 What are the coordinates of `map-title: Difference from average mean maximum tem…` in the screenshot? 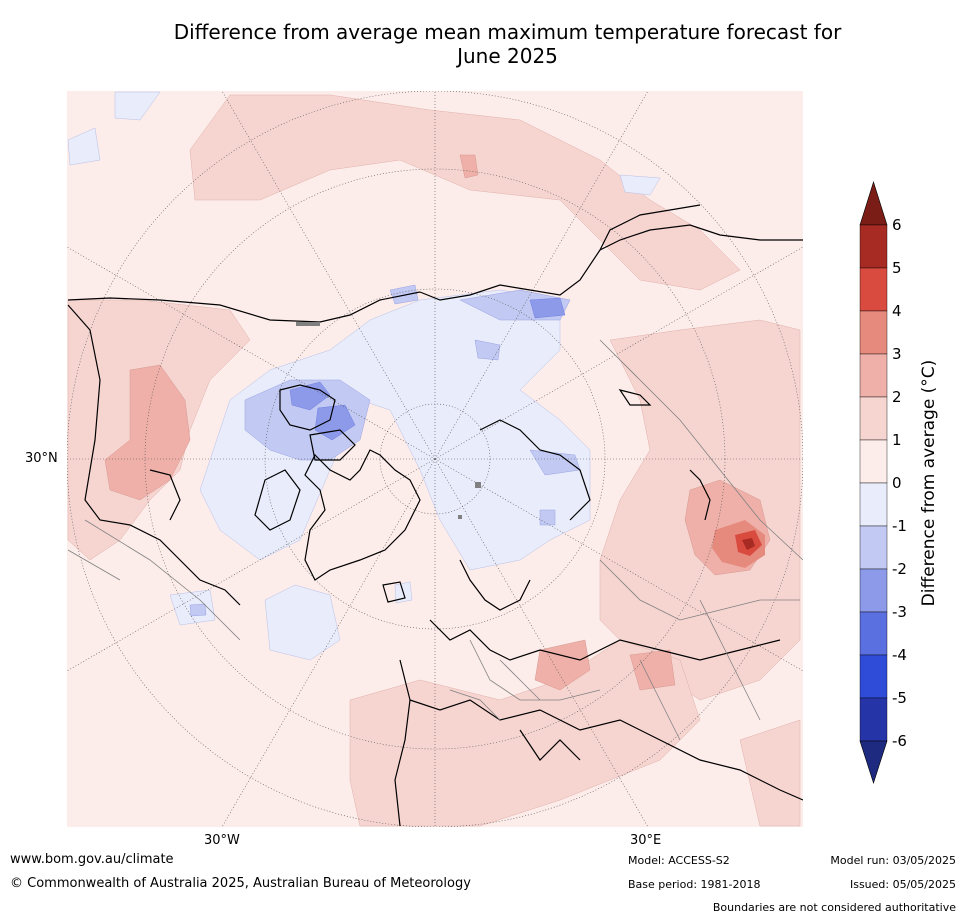 It's located at (507, 44).